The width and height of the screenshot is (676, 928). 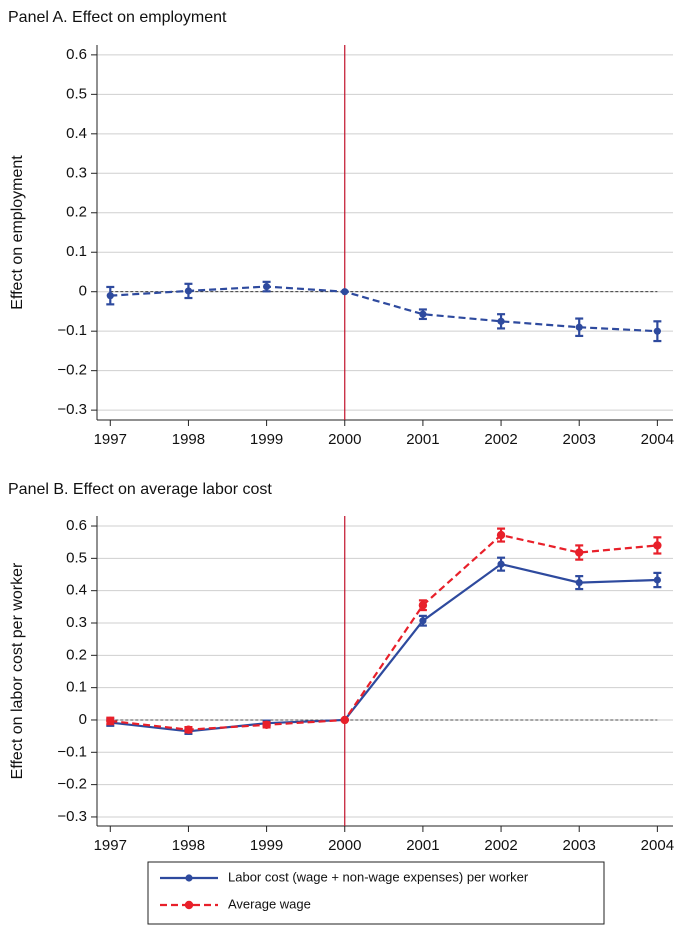 What do you see at coordinates (17, 670) in the screenshot?
I see `y-axis-label: Effect on labor cost per worker` at bounding box center [17, 670].